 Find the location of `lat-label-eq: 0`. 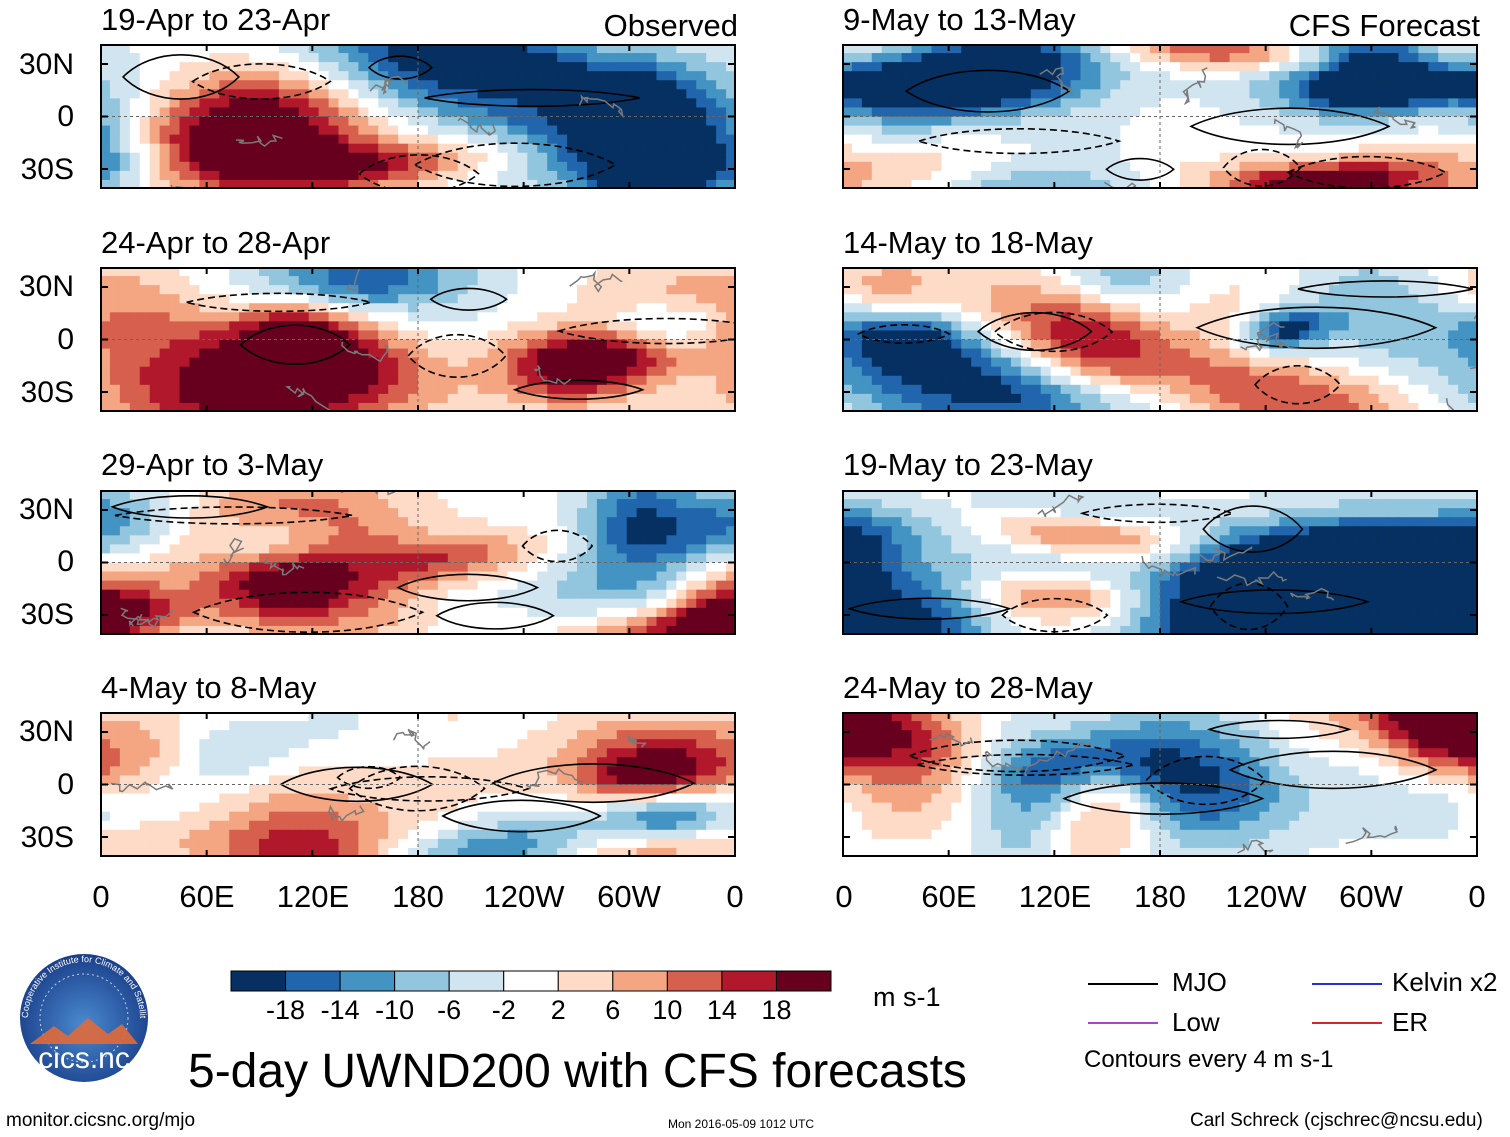

lat-label-eq: 0 is located at coordinates (65, 561).